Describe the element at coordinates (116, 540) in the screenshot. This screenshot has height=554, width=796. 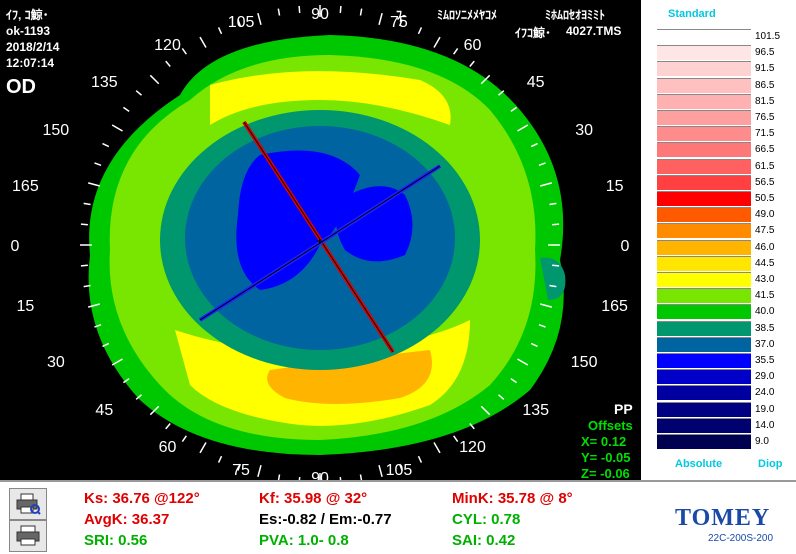
I see `sri-value: SRI: 0.56` at that location.